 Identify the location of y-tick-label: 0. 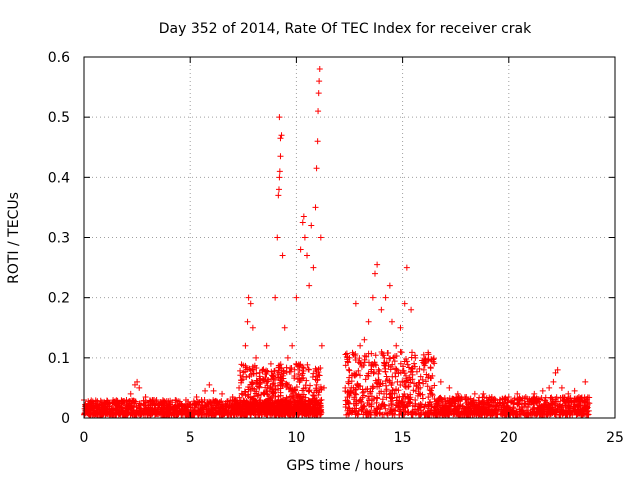
(65, 419).